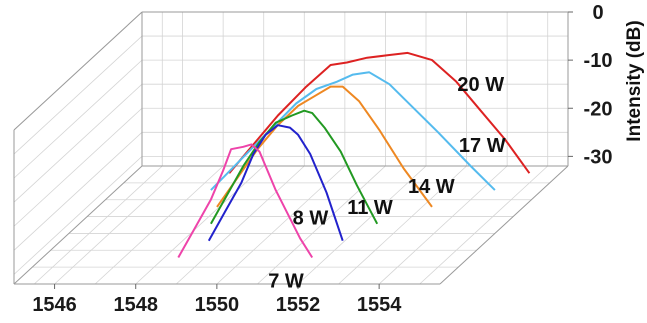 The image size is (647, 323). Describe the element at coordinates (431, 187) in the screenshot. I see `series-label-14w: 14 W` at that location.